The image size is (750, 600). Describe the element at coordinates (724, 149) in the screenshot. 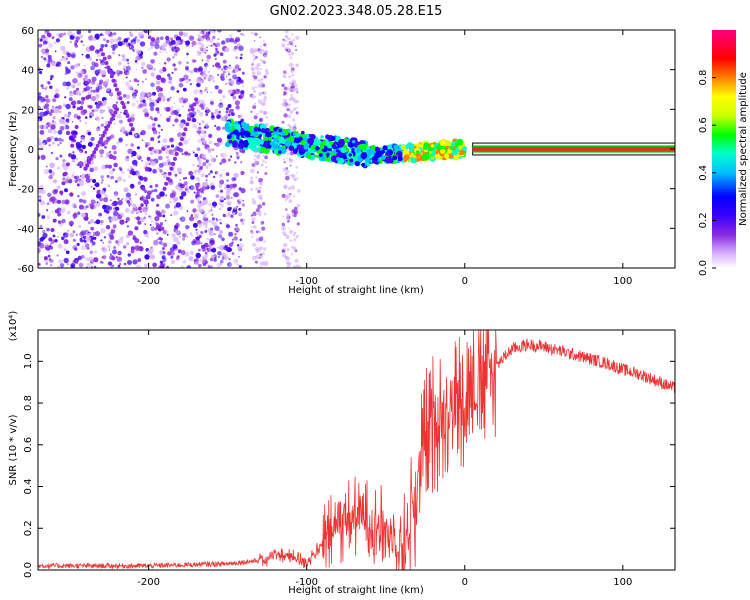

I see `colorbar-gradient` at that location.